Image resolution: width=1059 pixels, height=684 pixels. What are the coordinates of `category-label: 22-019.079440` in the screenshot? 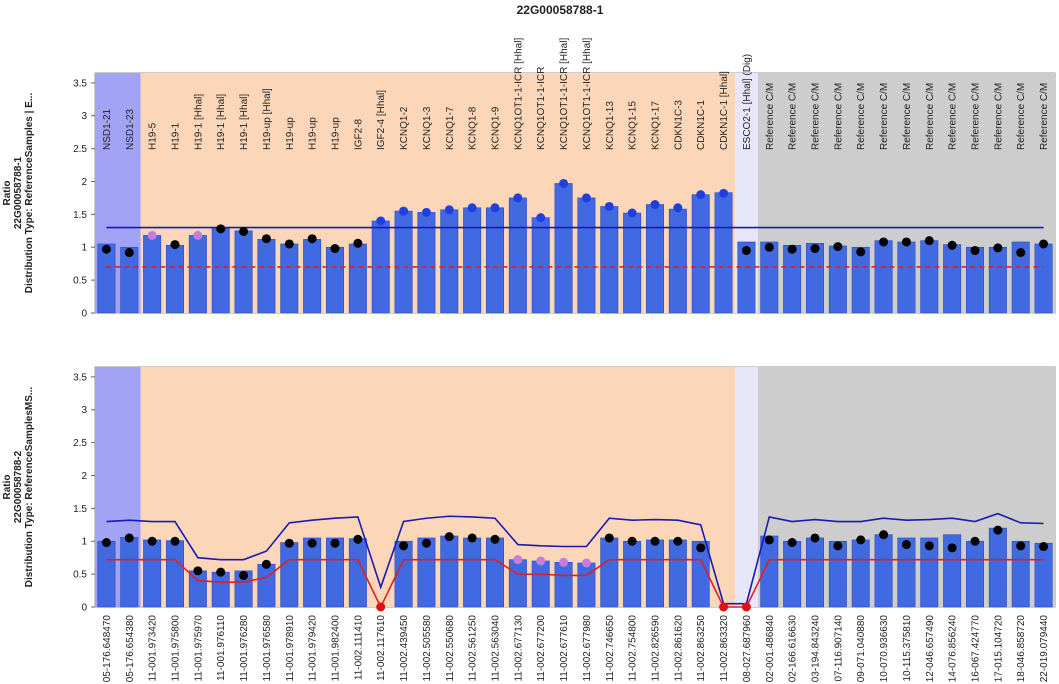 It's located at (1044, 649).